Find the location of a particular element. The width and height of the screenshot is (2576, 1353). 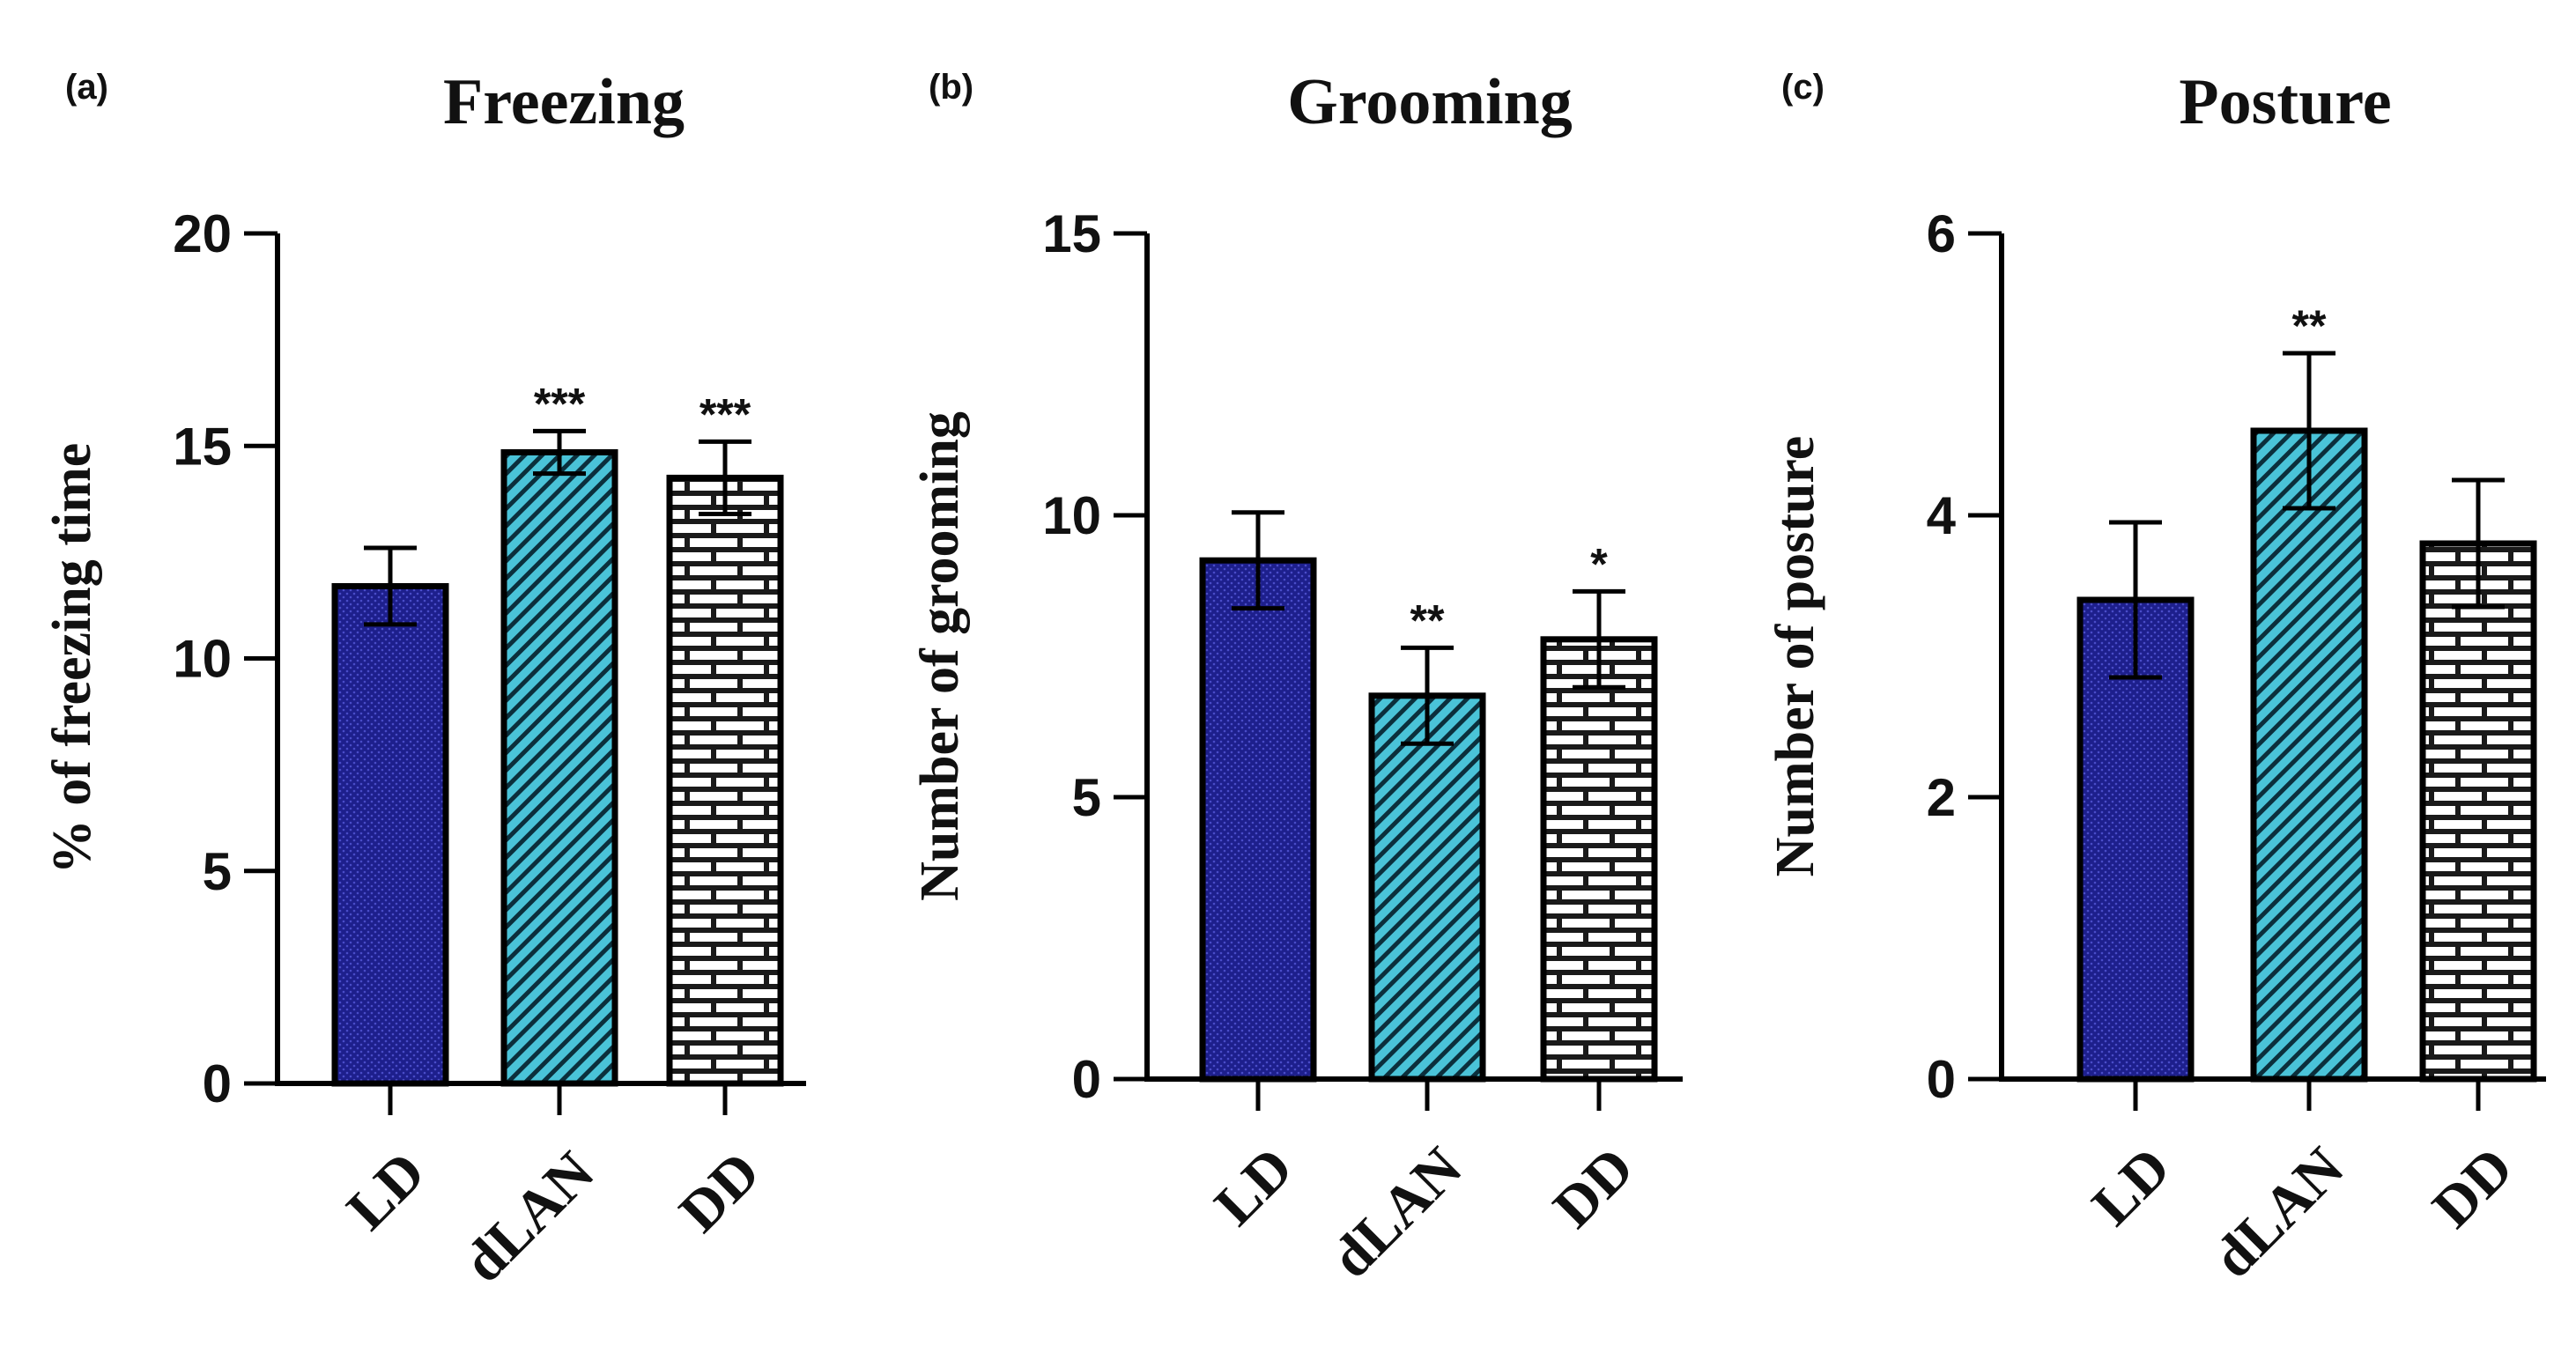

y-tick-label: 2 is located at coordinates (1942, 797).